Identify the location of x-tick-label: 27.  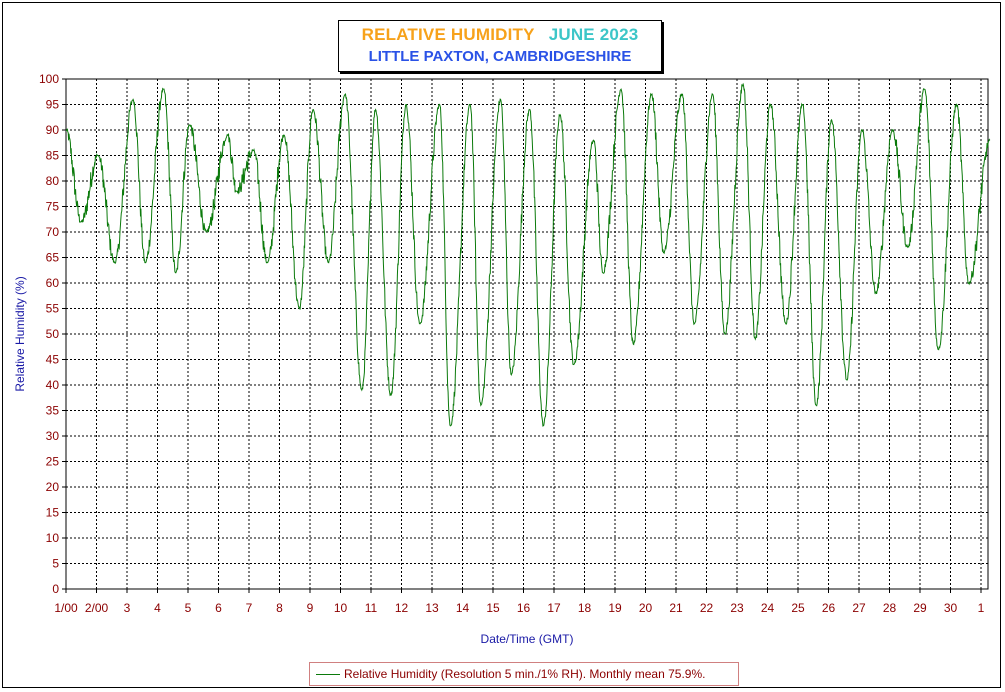
(859, 608).